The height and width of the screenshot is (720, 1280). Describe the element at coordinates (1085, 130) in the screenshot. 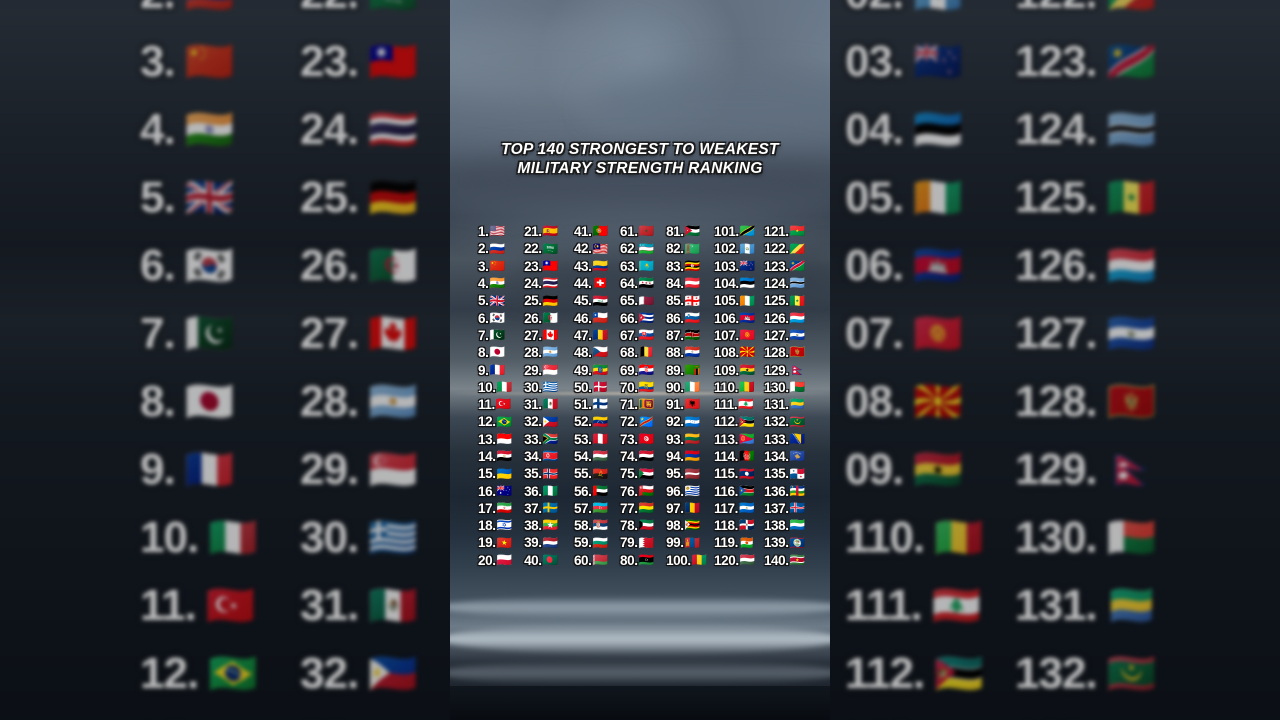

I see `background-ranking-entry: 124. 🇧🇼` at that location.